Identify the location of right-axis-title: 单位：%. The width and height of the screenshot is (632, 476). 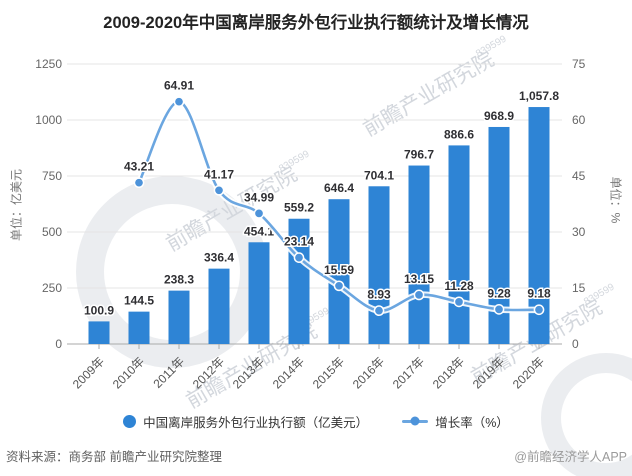
(615, 200).